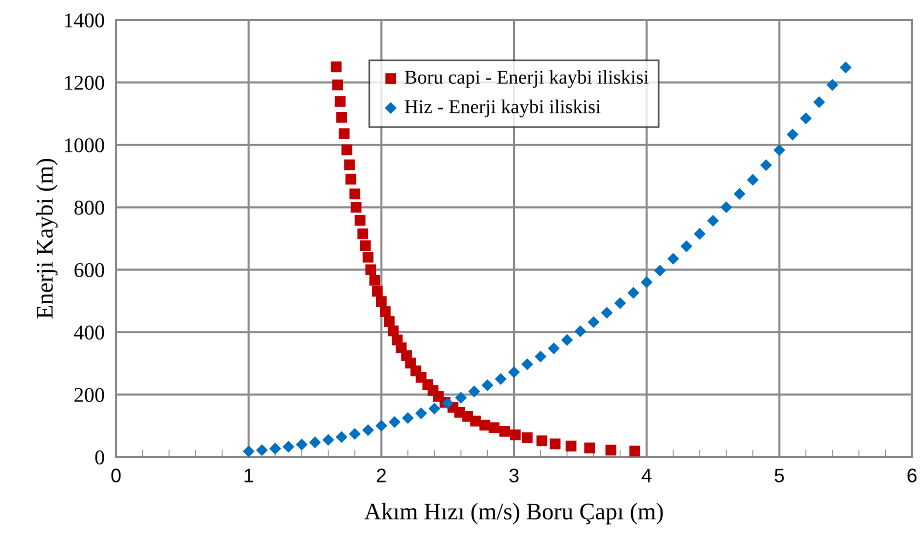 This screenshot has width=923, height=554. Describe the element at coordinates (89, 270) in the screenshot. I see `y-tick-label: 600` at that location.